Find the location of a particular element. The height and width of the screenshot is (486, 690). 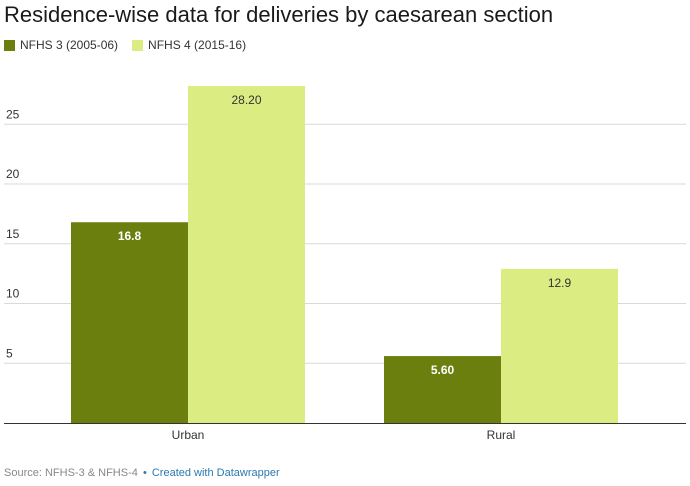

y-tick-label-20: 20 is located at coordinates (13, 174).